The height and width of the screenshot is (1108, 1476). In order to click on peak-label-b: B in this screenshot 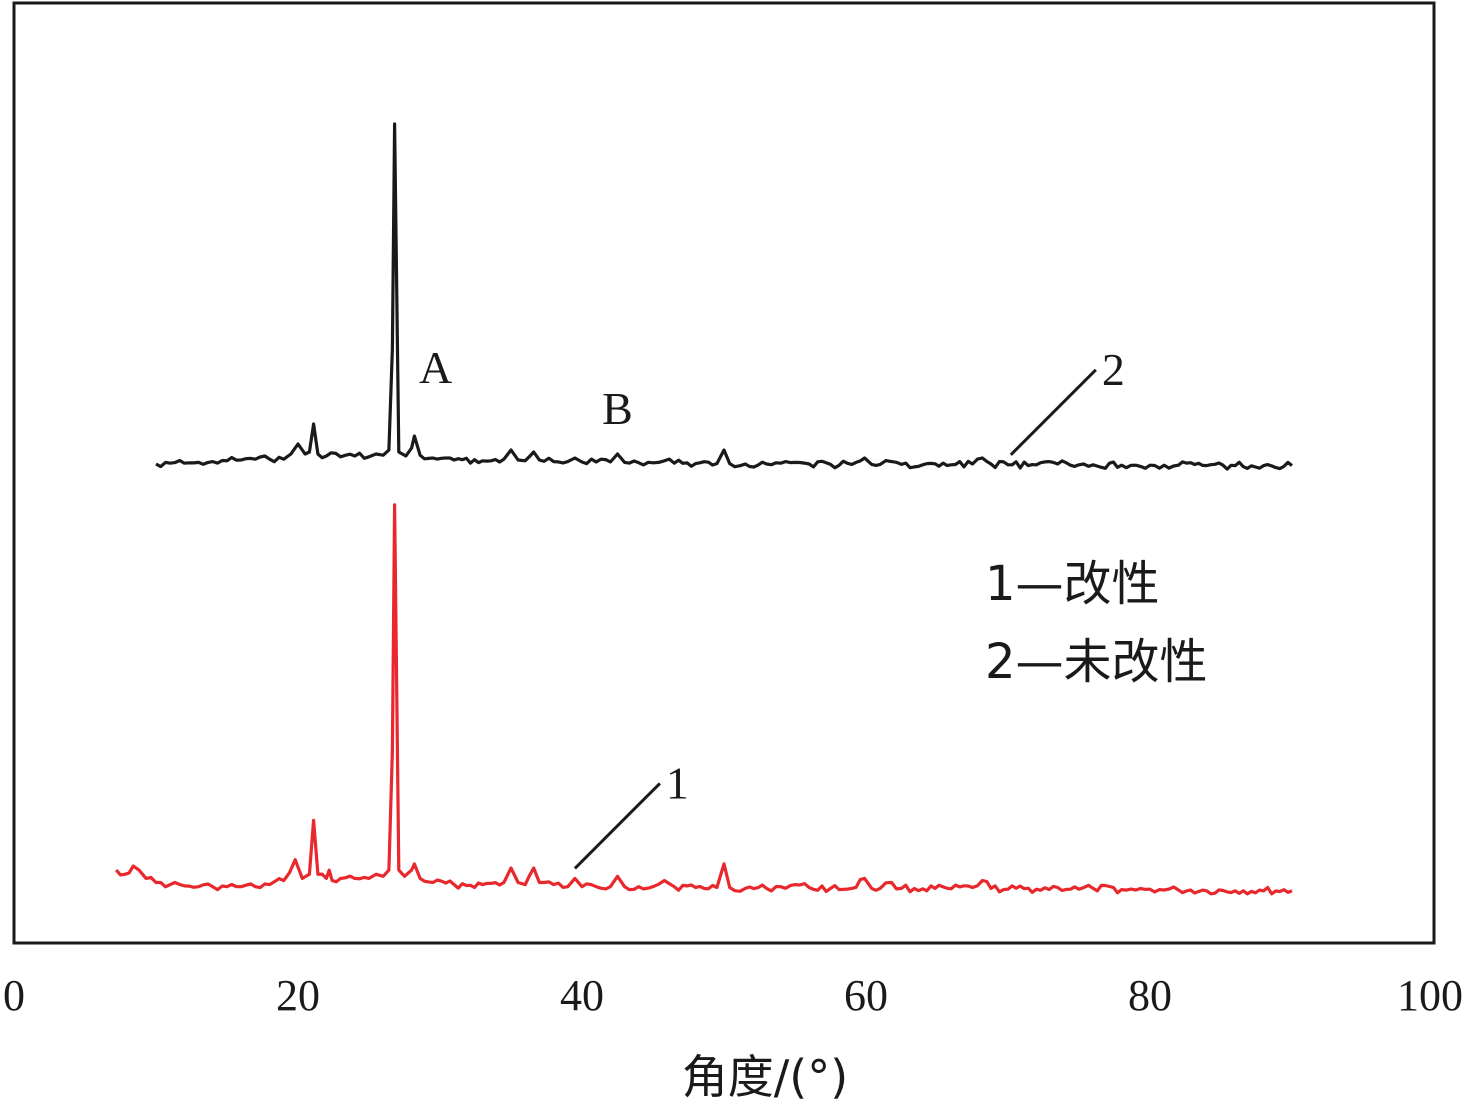, I will do `click(617, 408)`.